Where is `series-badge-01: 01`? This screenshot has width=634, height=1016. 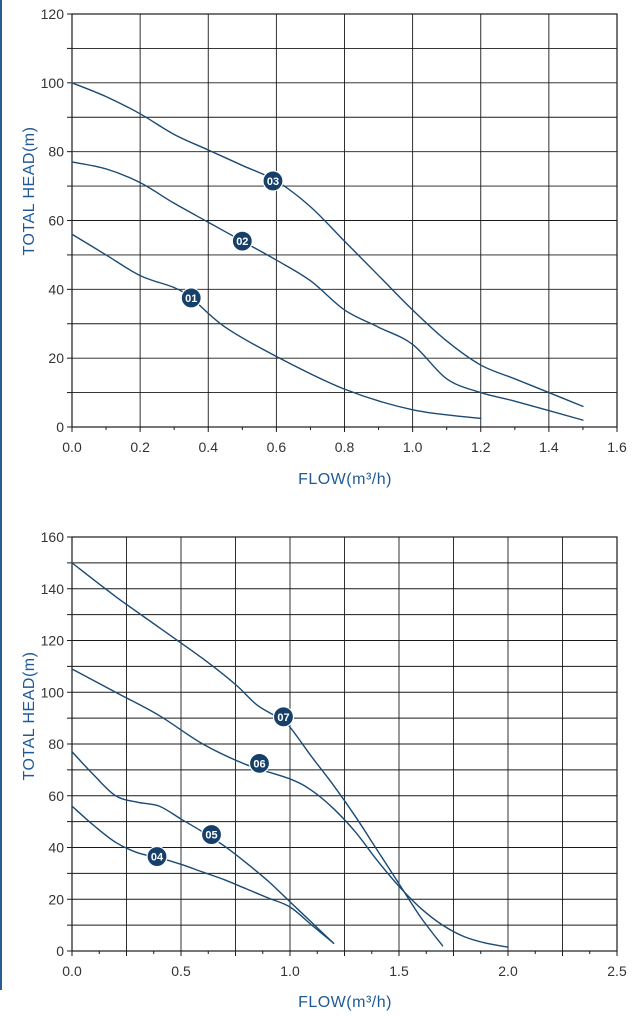 series-badge-01: 01 is located at coordinates (191, 298).